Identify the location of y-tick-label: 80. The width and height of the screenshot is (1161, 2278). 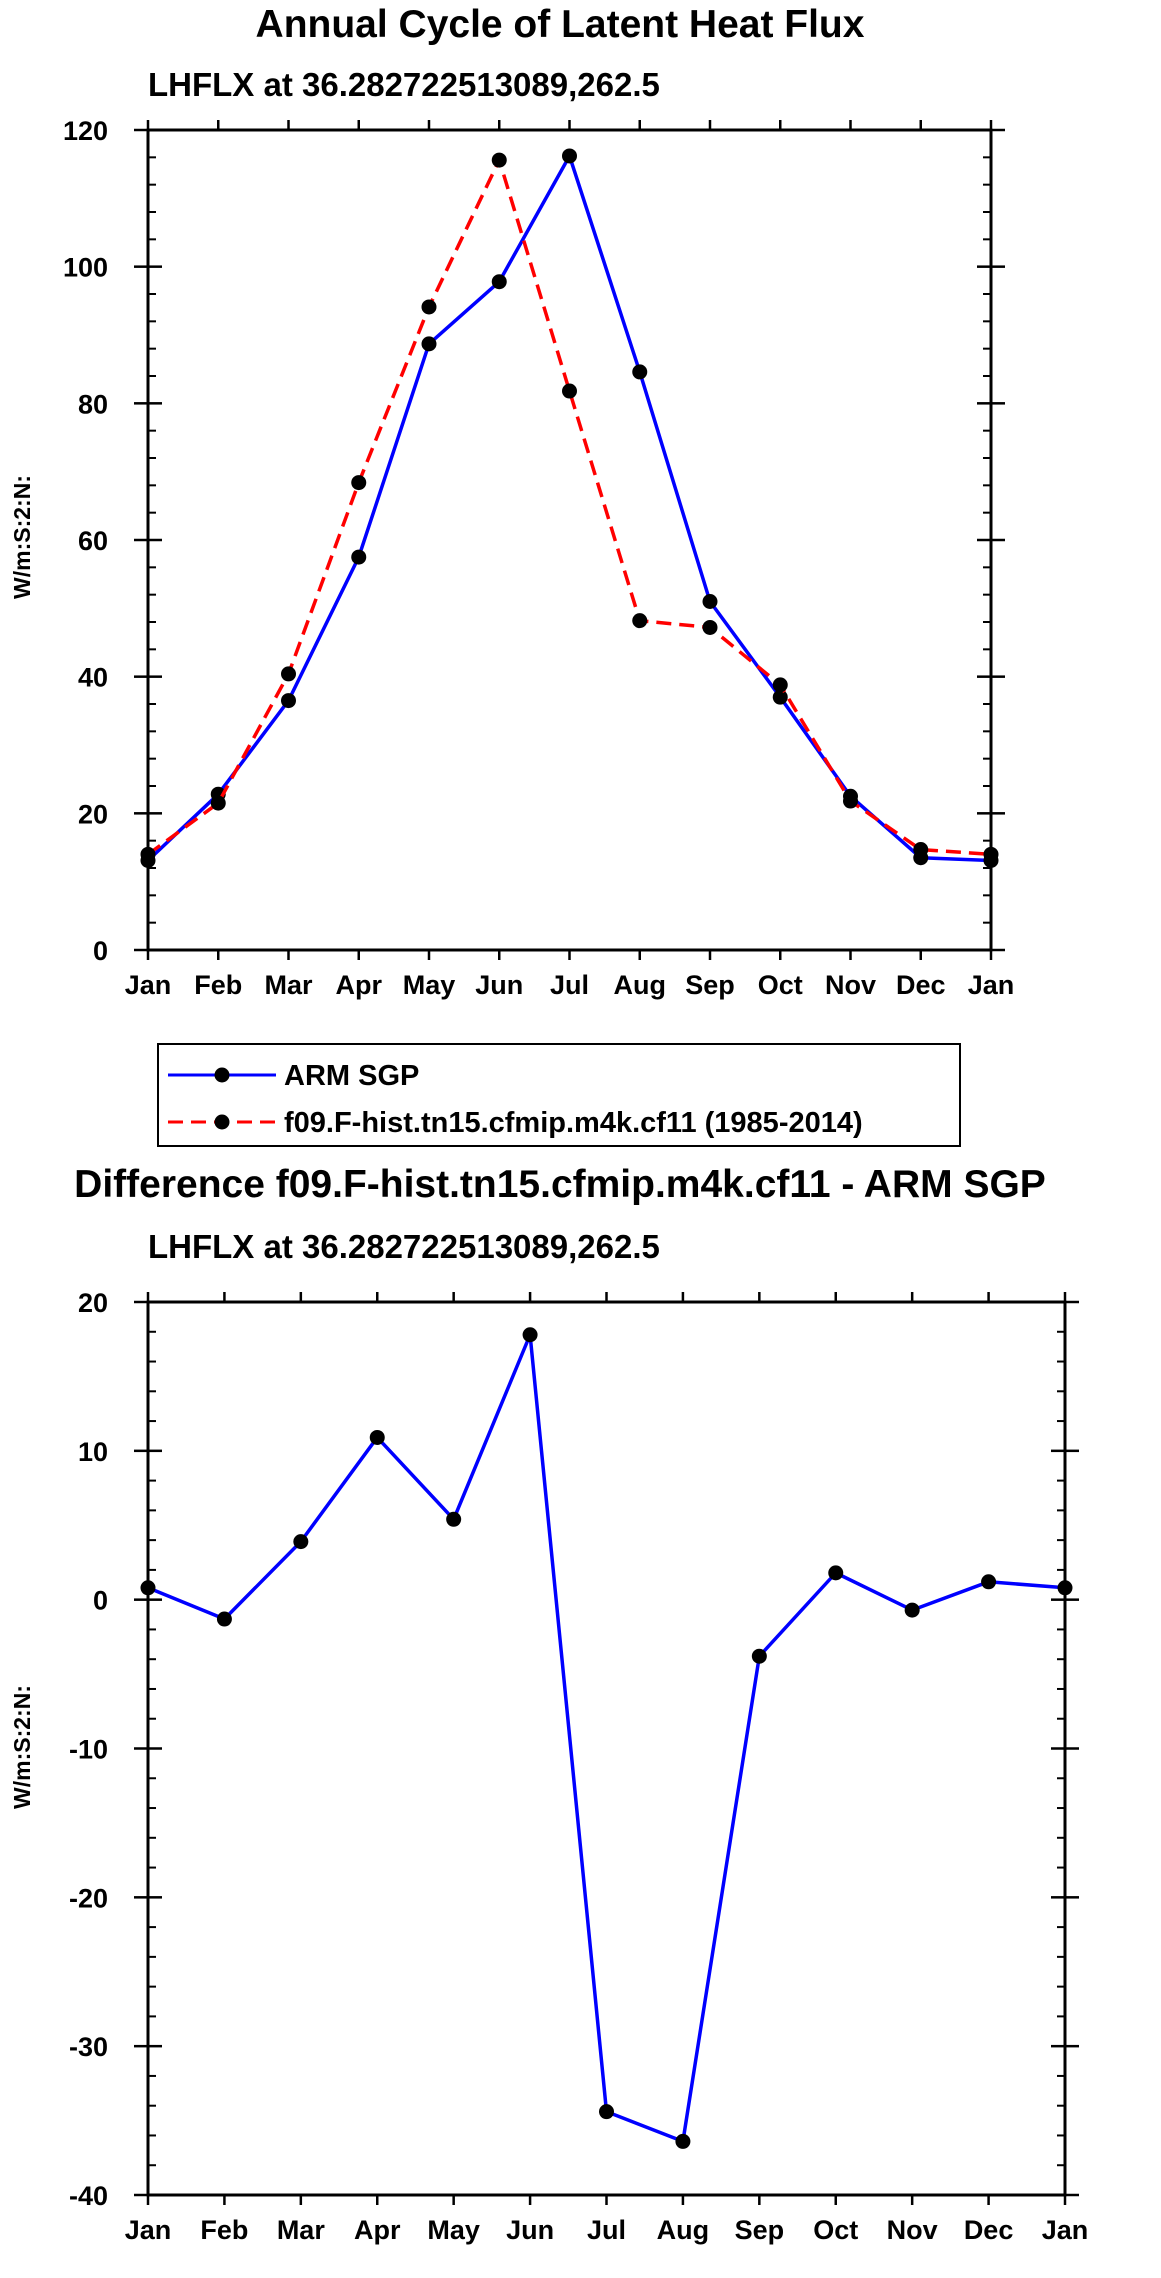
(93, 404).